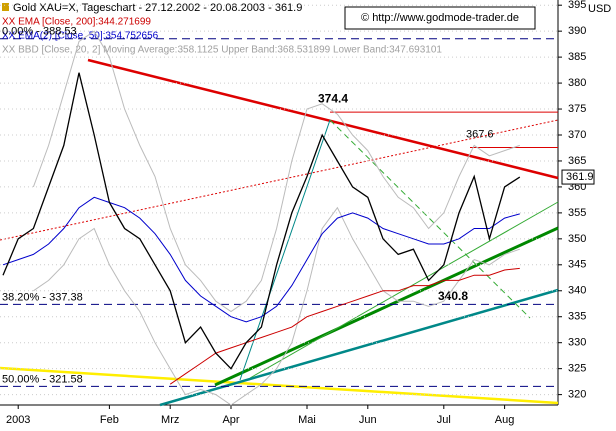  What do you see at coordinates (577, 317) in the screenshot?
I see `y-tick-label: 335` at bounding box center [577, 317].